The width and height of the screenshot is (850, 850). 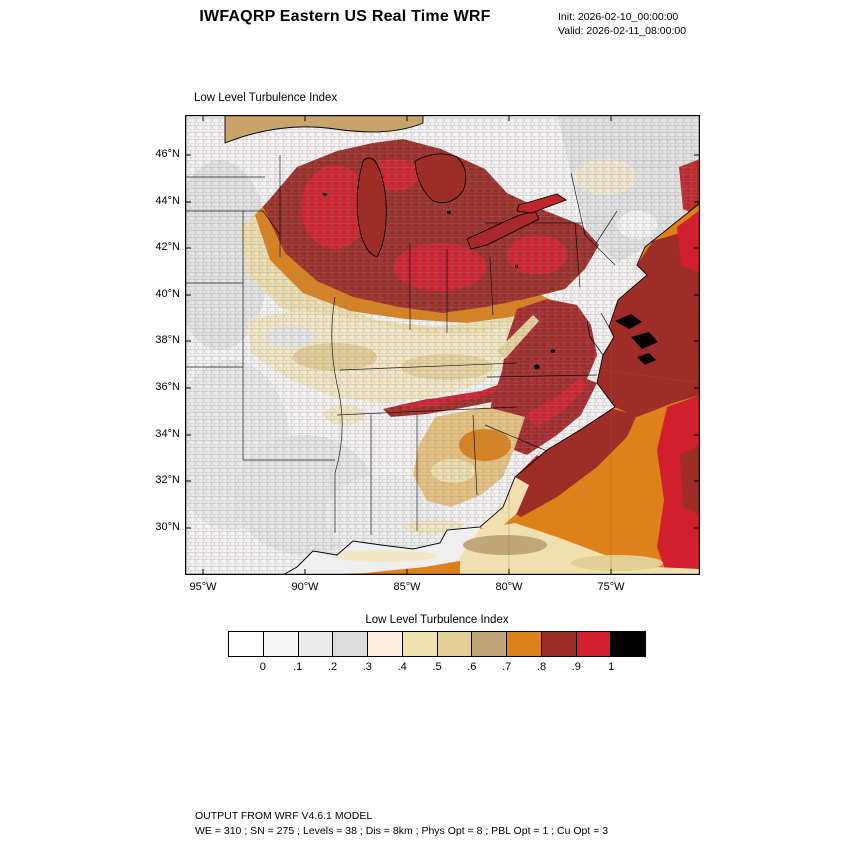 What do you see at coordinates (367, 667) in the screenshot?
I see `colorbar-tick-label: .3` at bounding box center [367, 667].